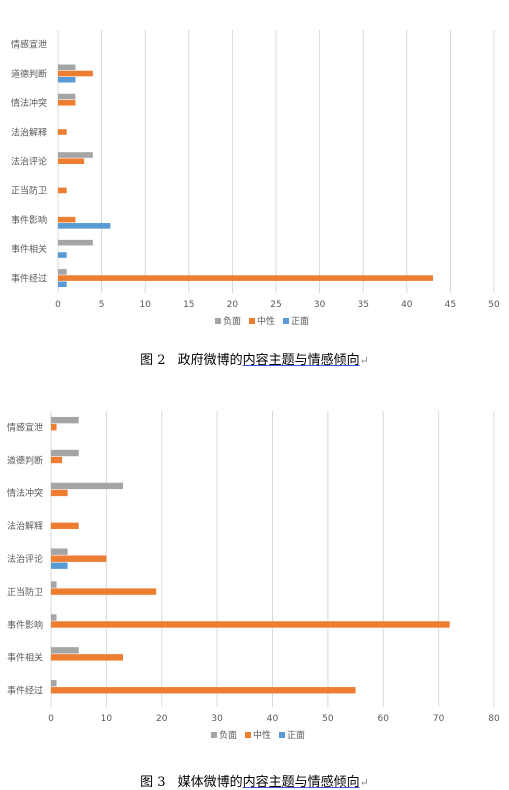 This screenshot has height=790, width=509. I want to click on x-tick-label: 15, so click(188, 305).